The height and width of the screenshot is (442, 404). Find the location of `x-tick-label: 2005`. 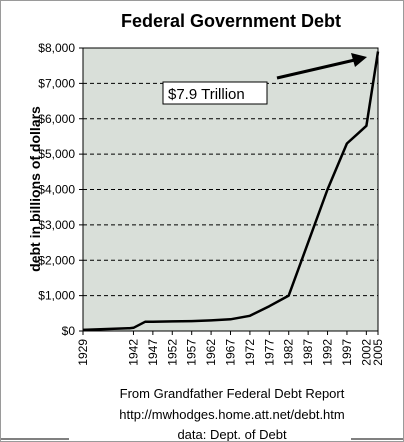

x-tick-label: 2005 is located at coordinates (378, 352).